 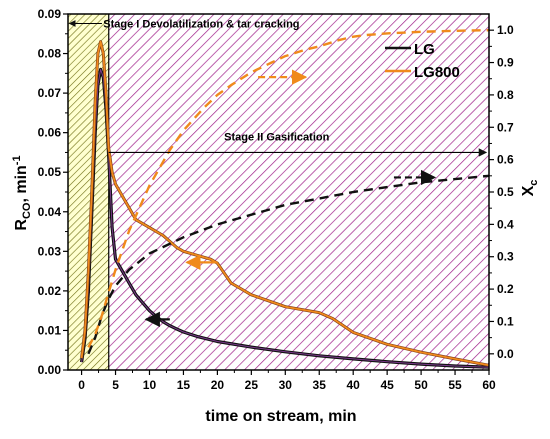 What do you see at coordinates (50, 251) in the screenshot?
I see `y-left-tick-label: 0.03` at bounding box center [50, 251].